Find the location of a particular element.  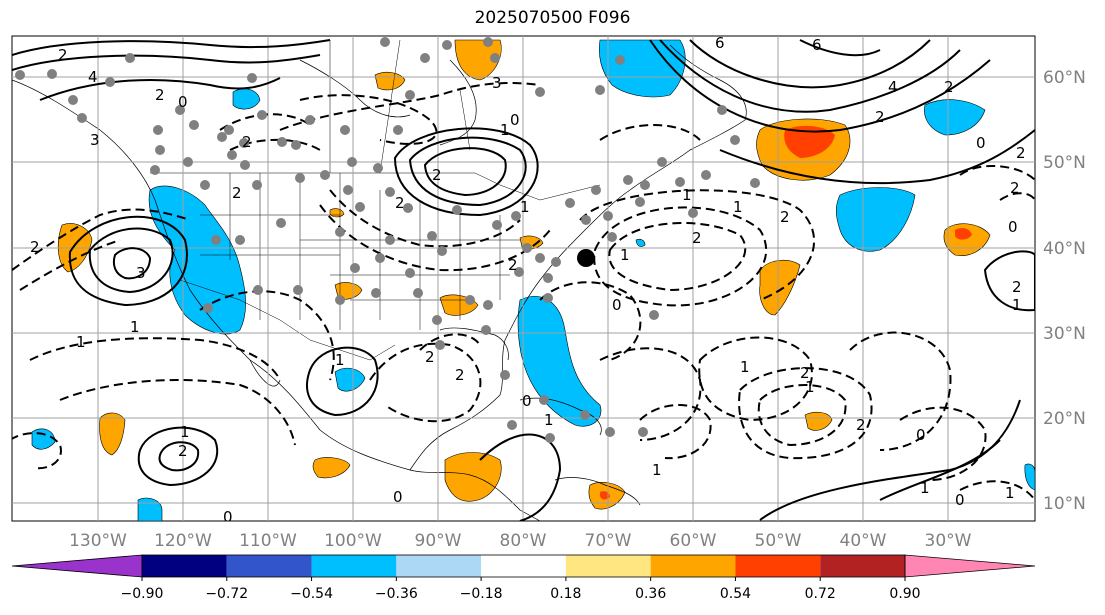

colorbar-tick-label: 0.90 is located at coordinates (904, 594).